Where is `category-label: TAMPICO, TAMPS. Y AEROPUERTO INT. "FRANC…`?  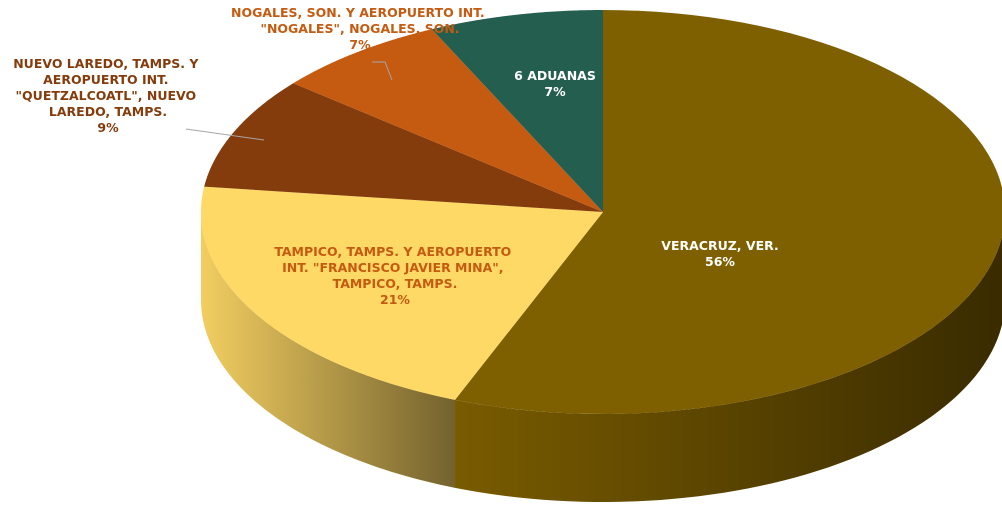 category-label: TAMPICO, TAMPS. Y AEROPUERTO INT. "FRANC… is located at coordinates (394, 267).